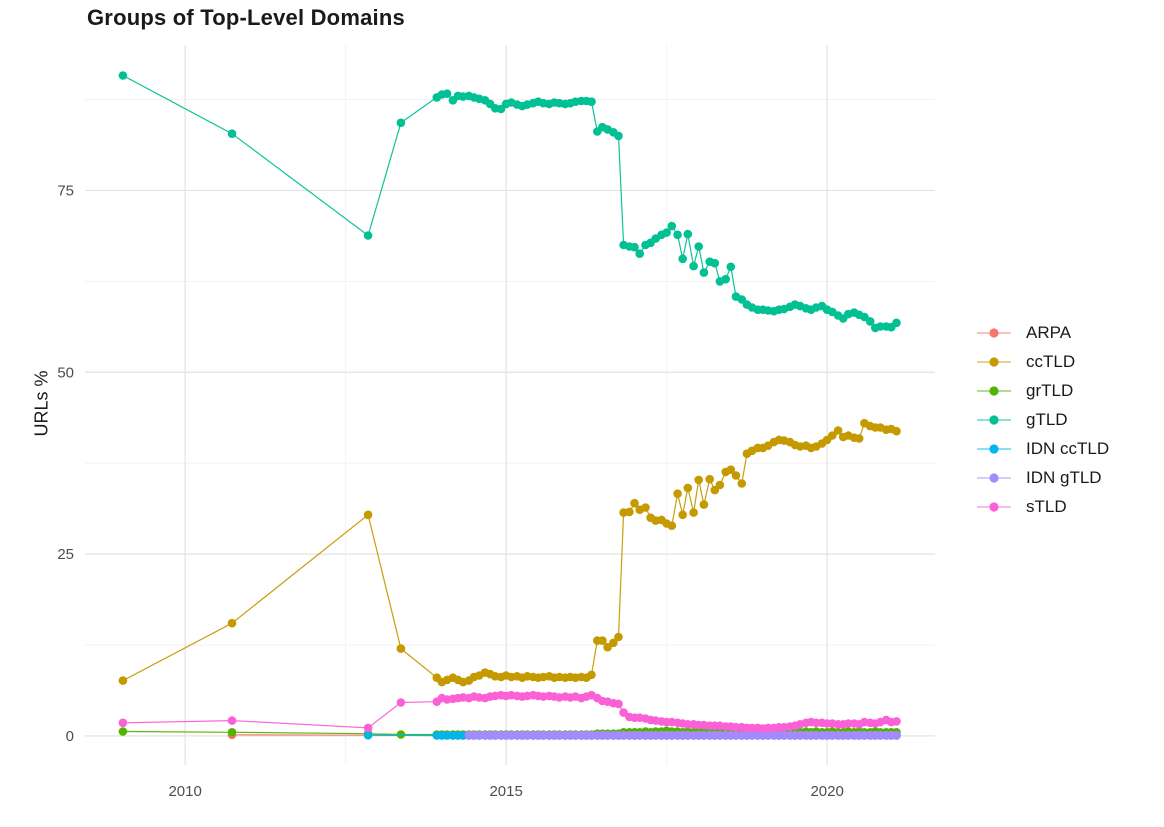 Image resolution: width=1164 pixels, height=827 pixels. I want to click on legend: ARPA ccTLD grTLD gTLD IDN ccTLD IDN gTLD sTLD, so click(1042, 419).